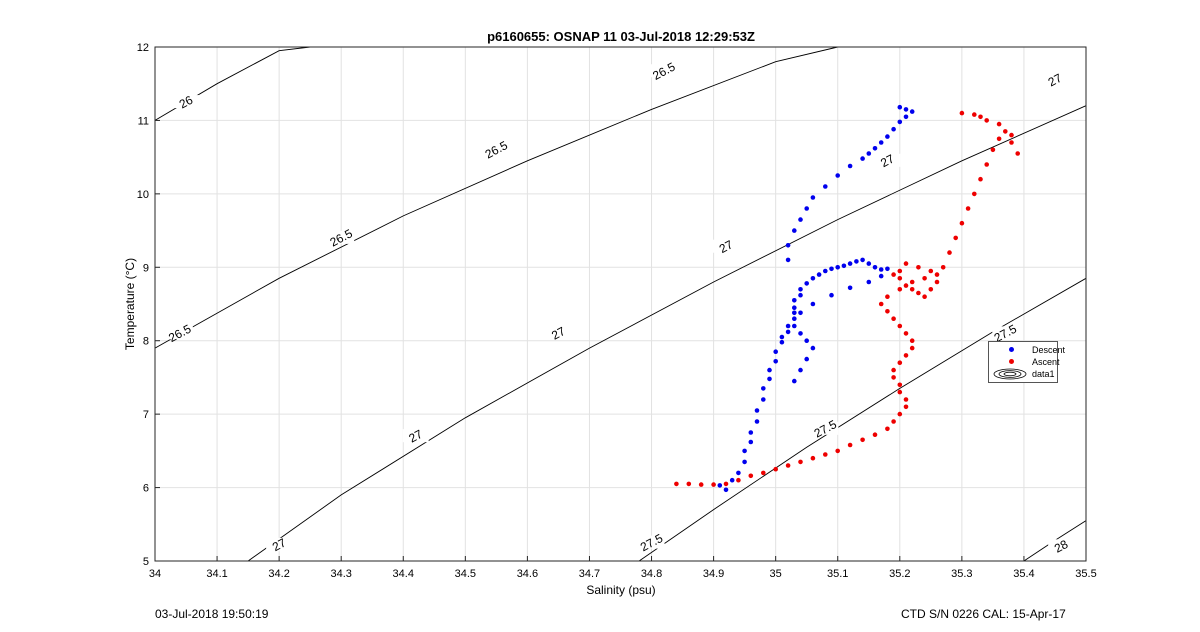  Describe the element at coordinates (1011, 361) in the screenshot. I see `ascent-marker-icon` at that location.